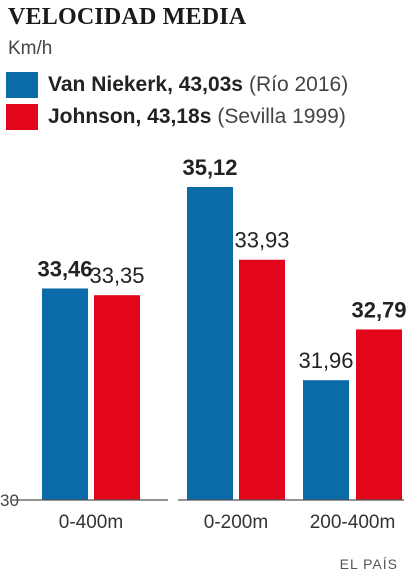 The width and height of the screenshot is (414, 580). I want to click on legend-name-johnson: Johnson, 43,18s, so click(130, 116).